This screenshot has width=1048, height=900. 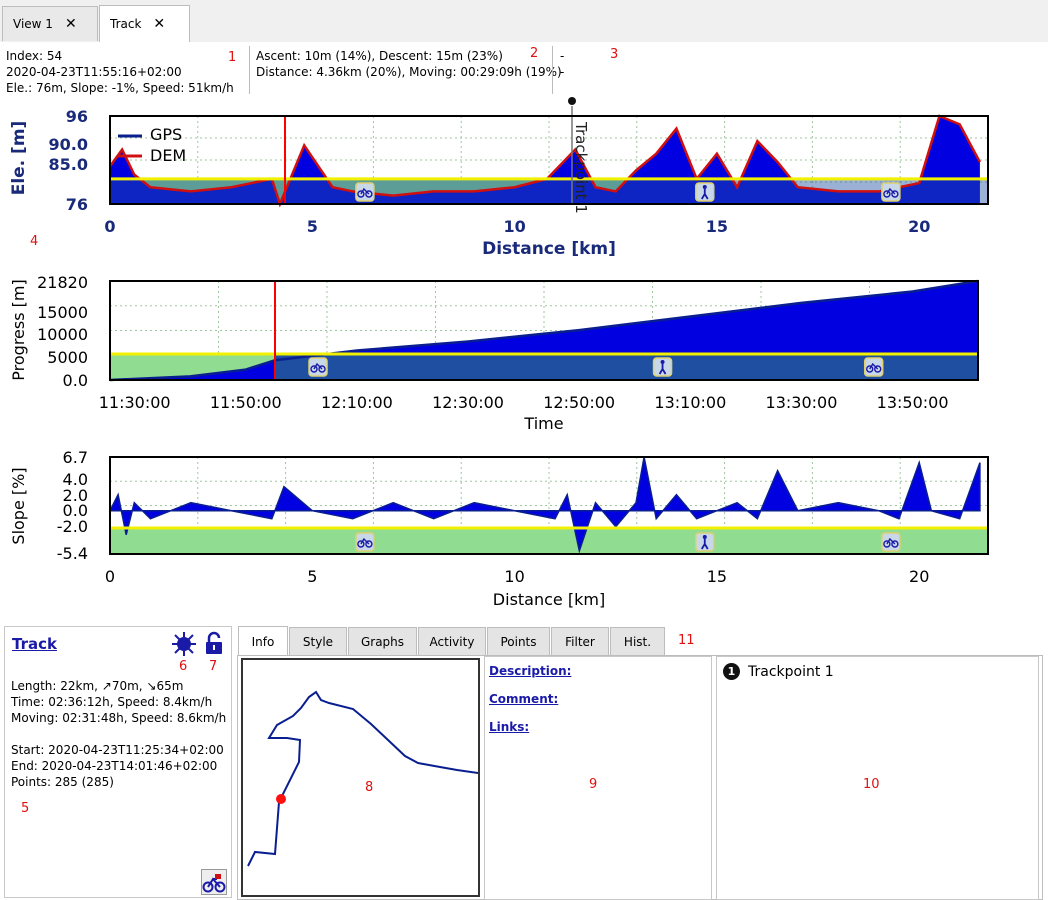 What do you see at coordinates (126, 24) in the screenshot?
I see `tab-label: Track` at bounding box center [126, 24].